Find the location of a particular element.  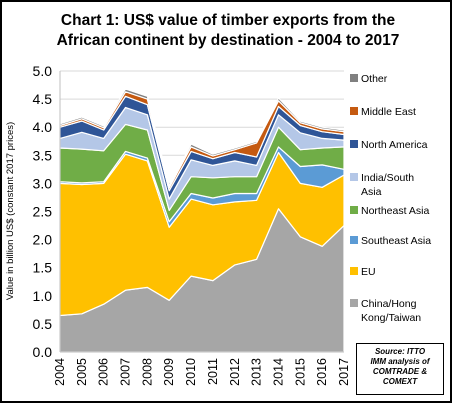

y-tick-label: 4.0 is located at coordinates (43, 127).